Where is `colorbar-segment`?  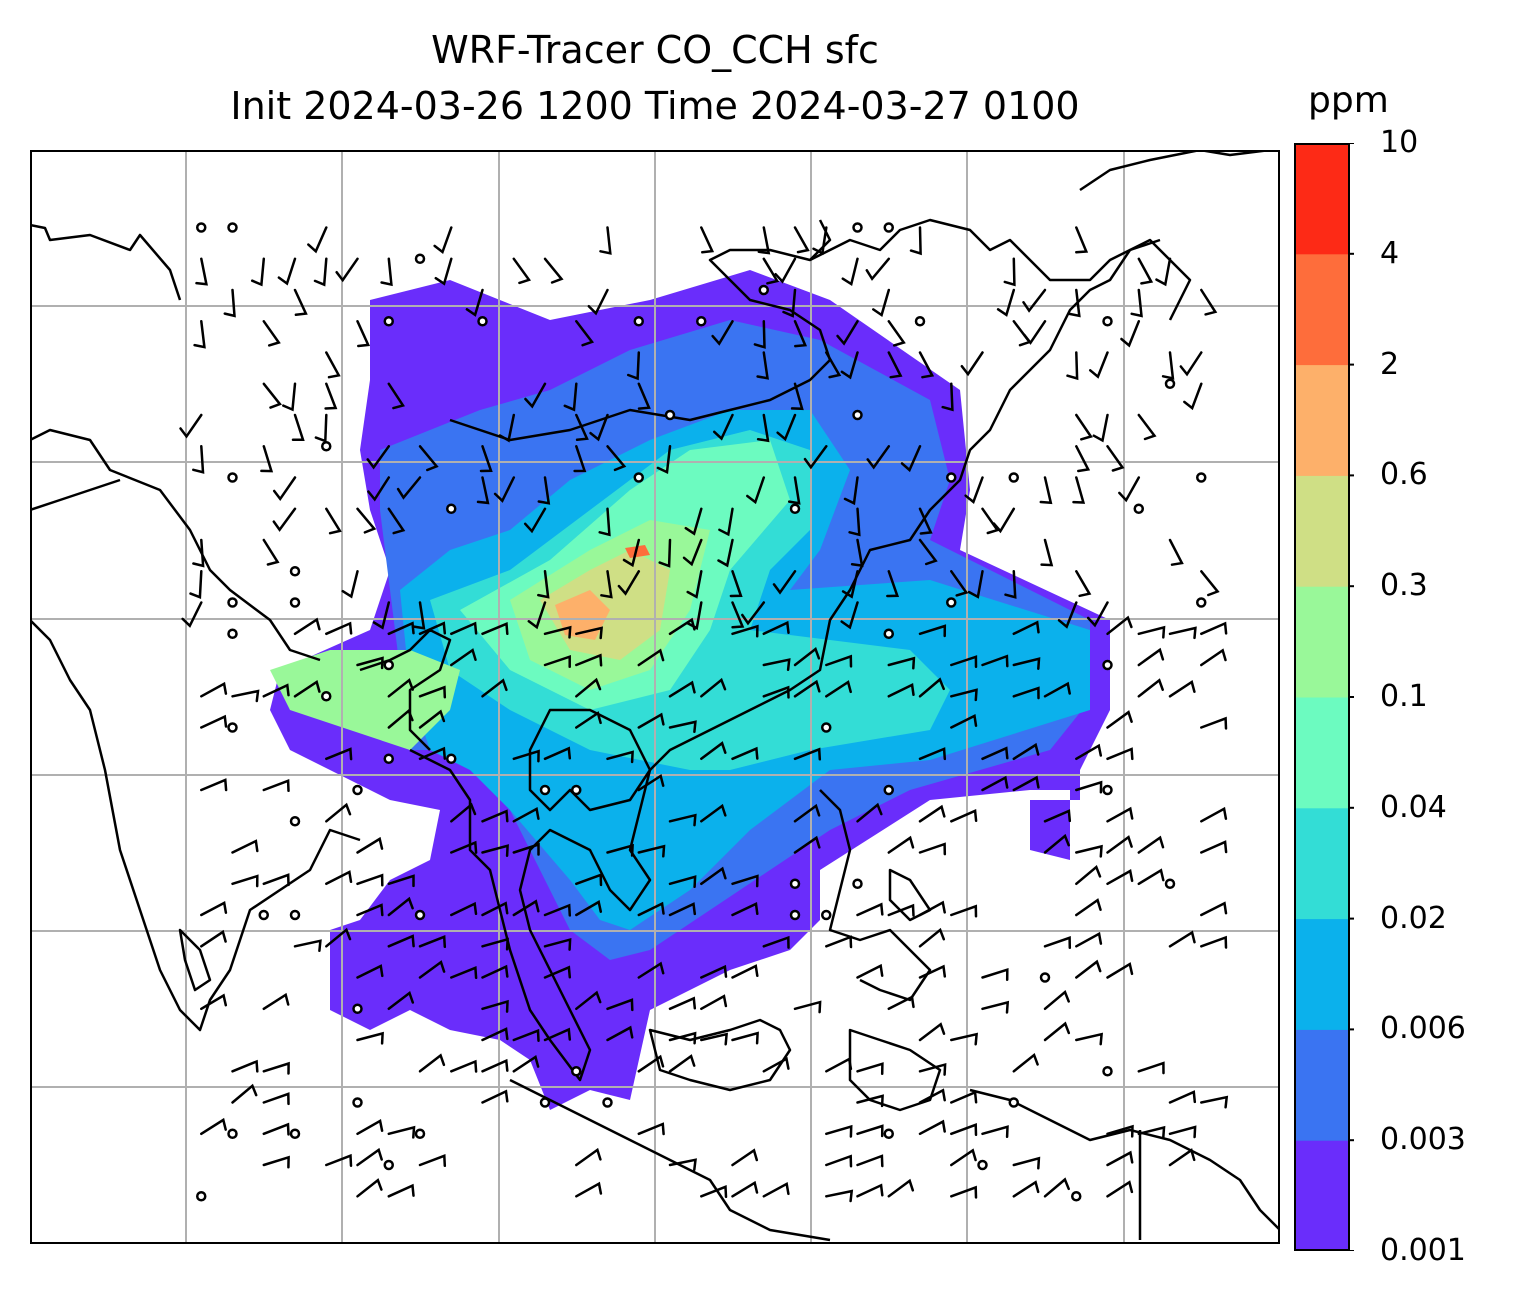 colorbar-segment is located at coordinates (1322, 863).